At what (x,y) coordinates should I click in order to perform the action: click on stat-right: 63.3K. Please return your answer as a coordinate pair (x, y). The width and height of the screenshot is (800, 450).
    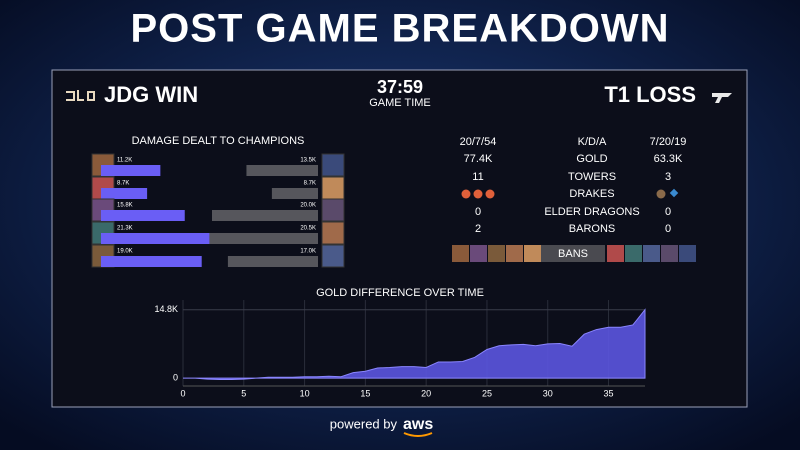
    Looking at the image, I should click on (668, 159).